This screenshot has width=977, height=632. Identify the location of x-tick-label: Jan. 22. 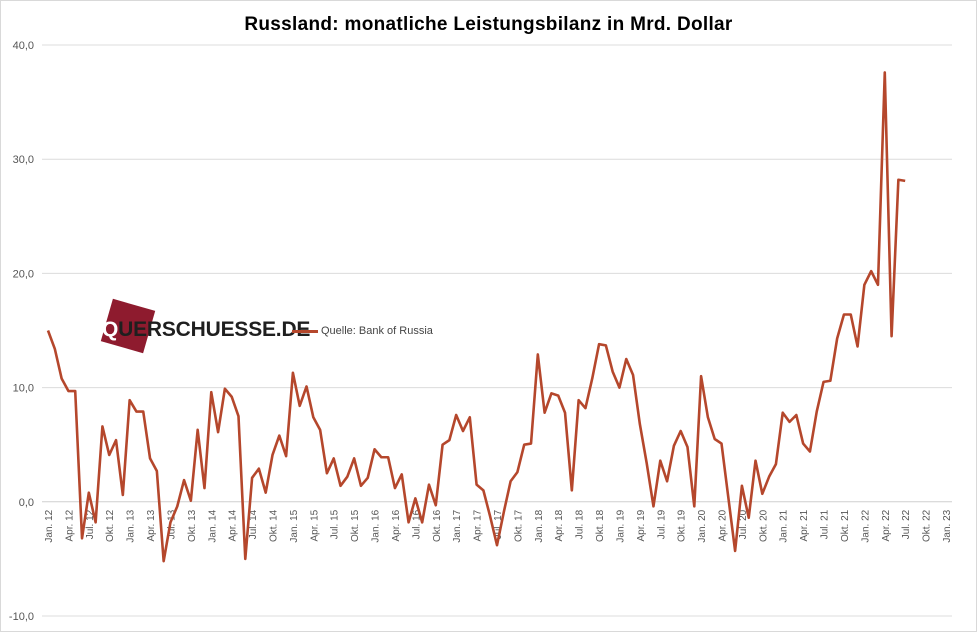
(865, 525).